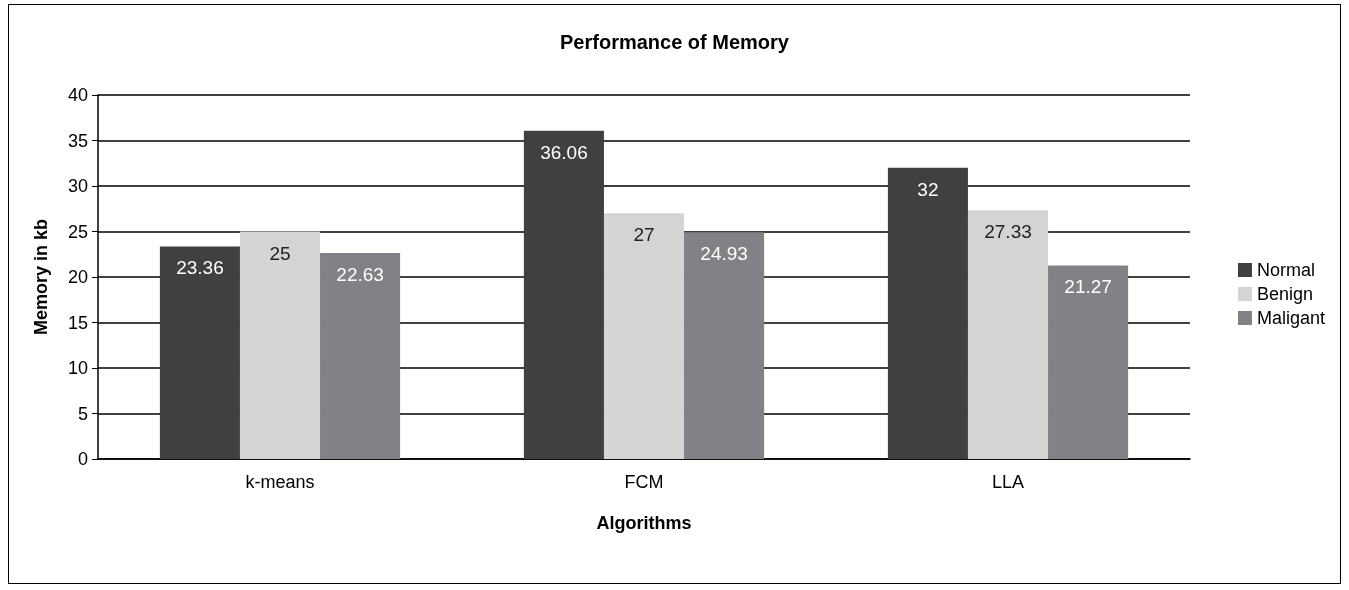 This screenshot has height=590, width=1349. What do you see at coordinates (77, 231) in the screenshot?
I see `y-tick-label: 25` at bounding box center [77, 231].